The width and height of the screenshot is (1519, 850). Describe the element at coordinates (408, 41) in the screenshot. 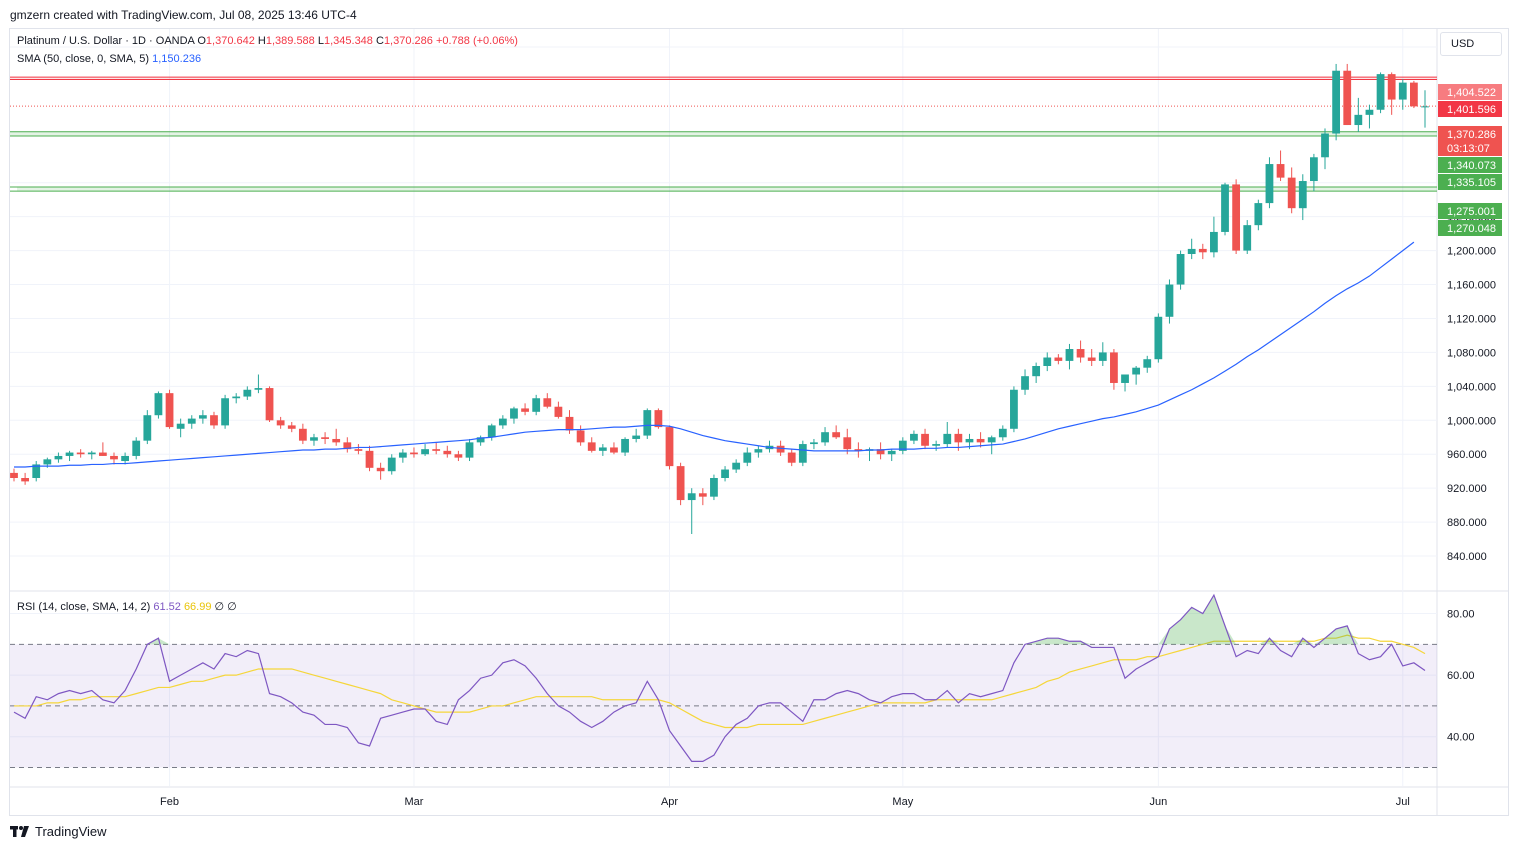

I see `close-value: 1,370.286` at that location.